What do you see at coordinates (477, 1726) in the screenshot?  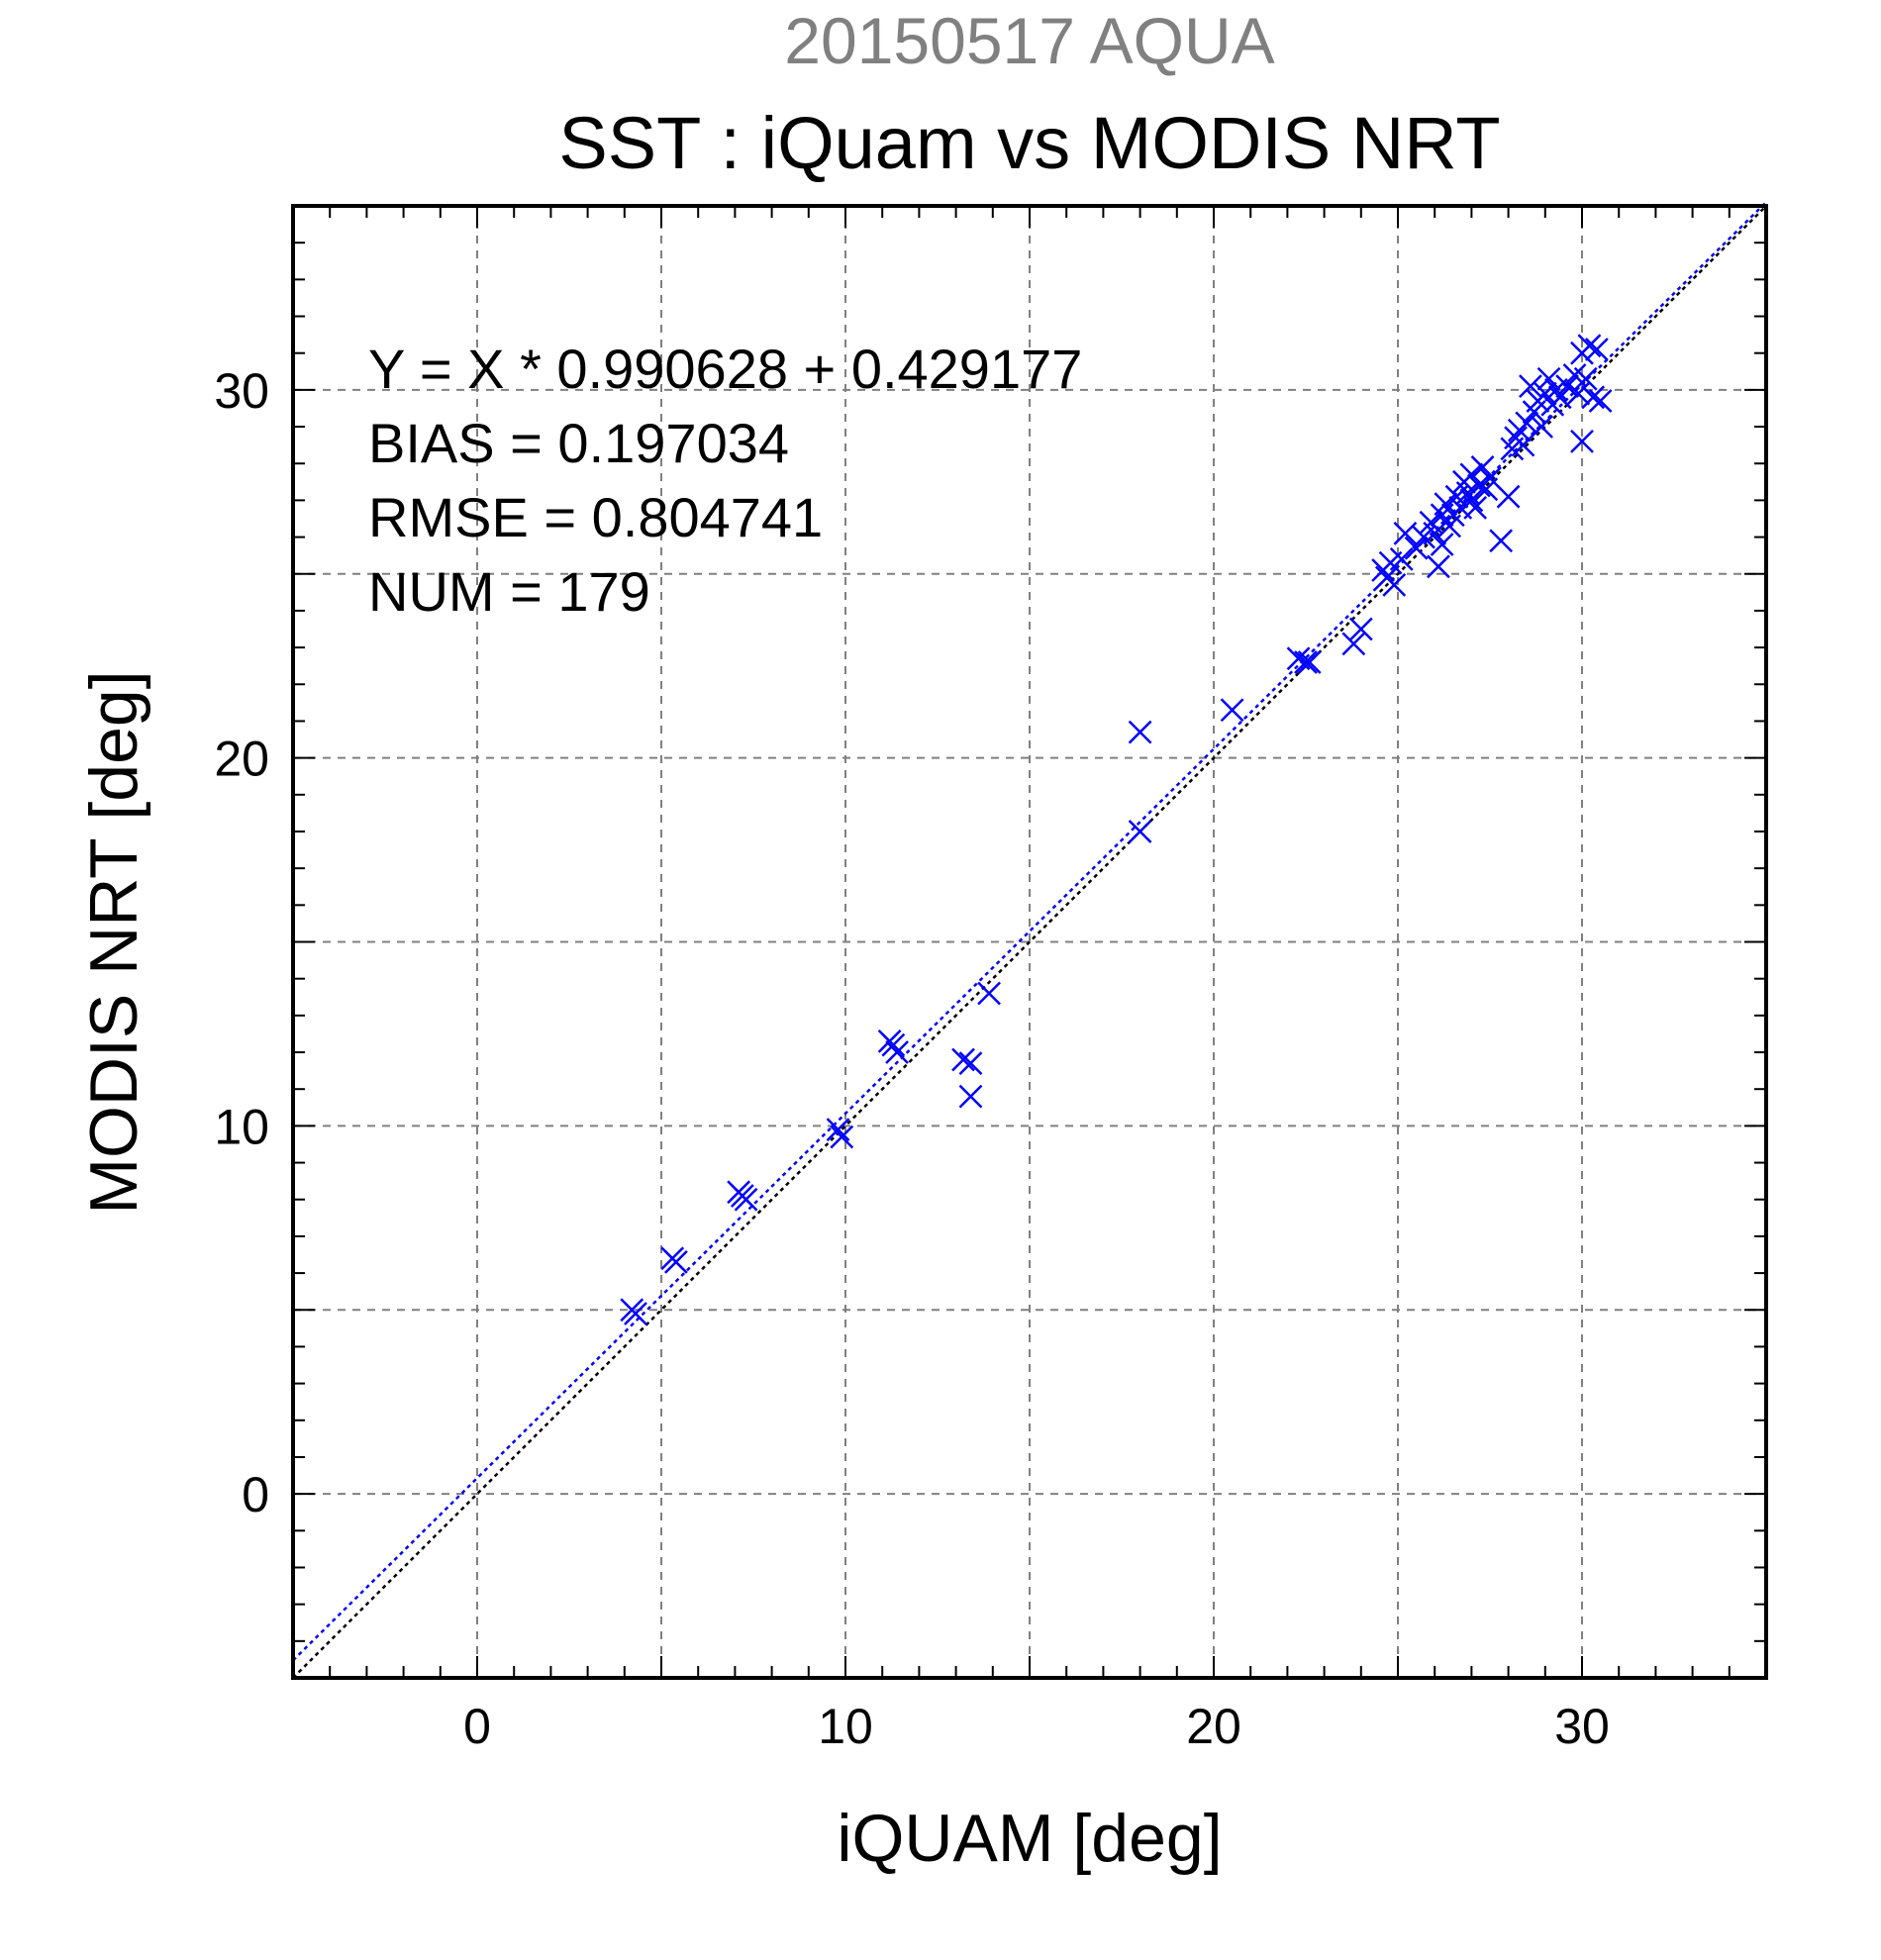 I see `x-tick-label: 0` at bounding box center [477, 1726].